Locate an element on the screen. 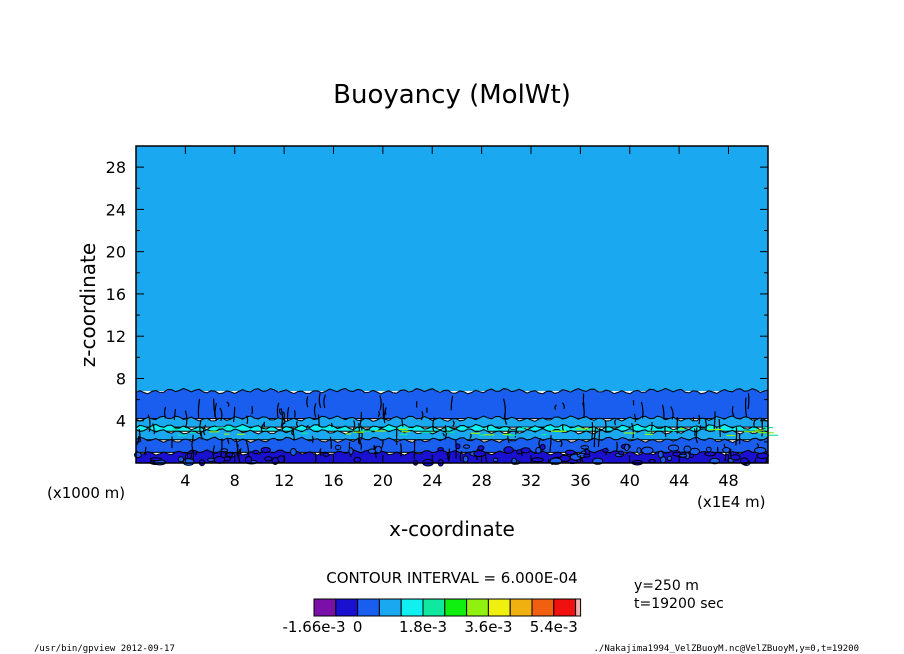 The height and width of the screenshot is (654, 904). contour-lines is located at coordinates (455, 430).